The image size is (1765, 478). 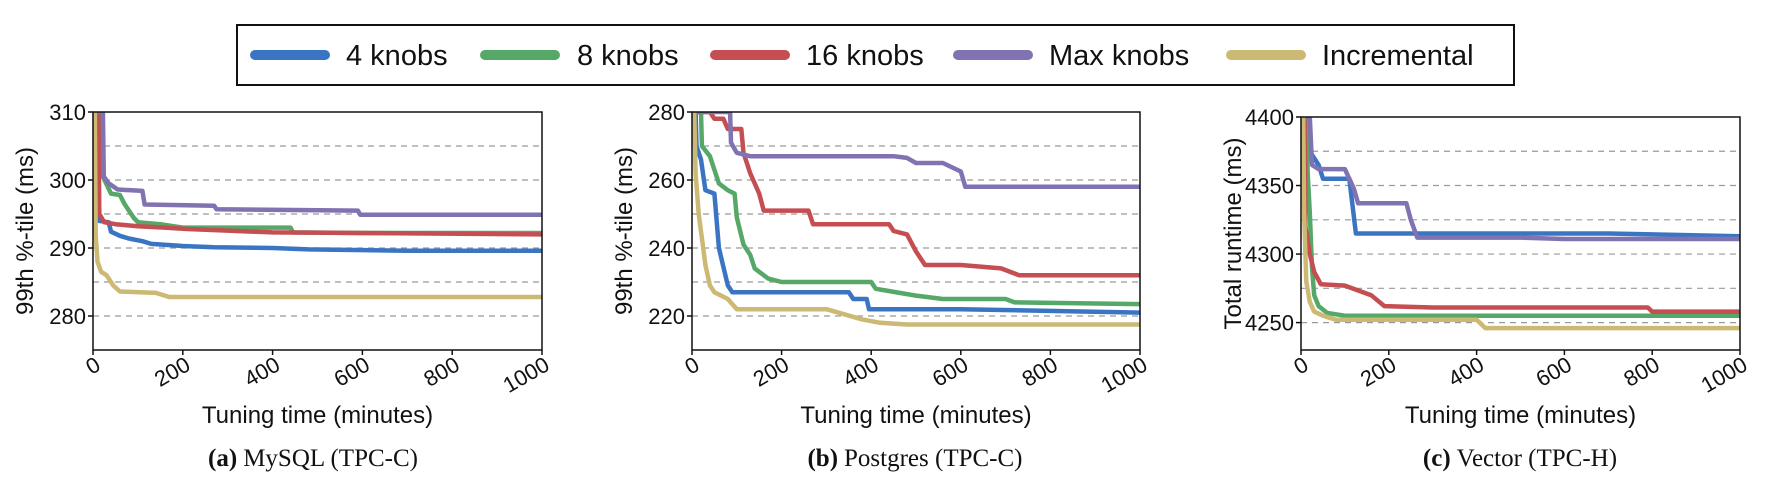 What do you see at coordinates (865, 56) in the screenshot?
I see `legend-label-16-knobs: 16 knobs` at bounding box center [865, 56].